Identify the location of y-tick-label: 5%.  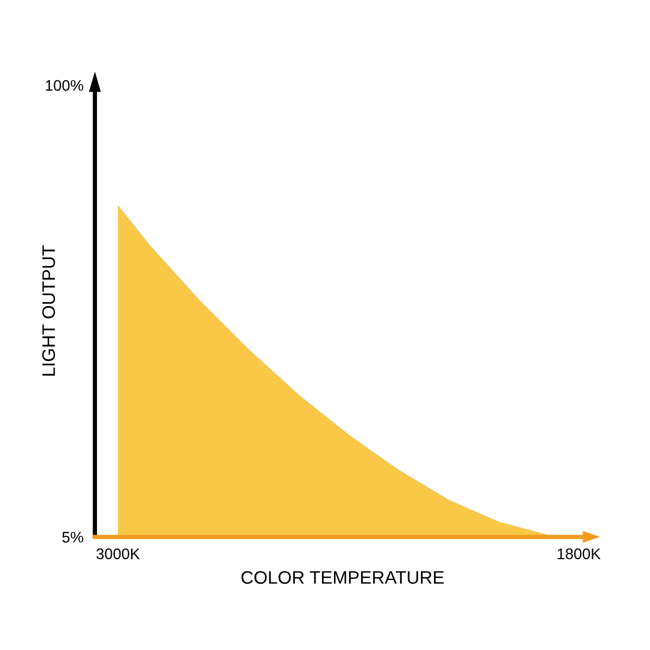
(73, 537).